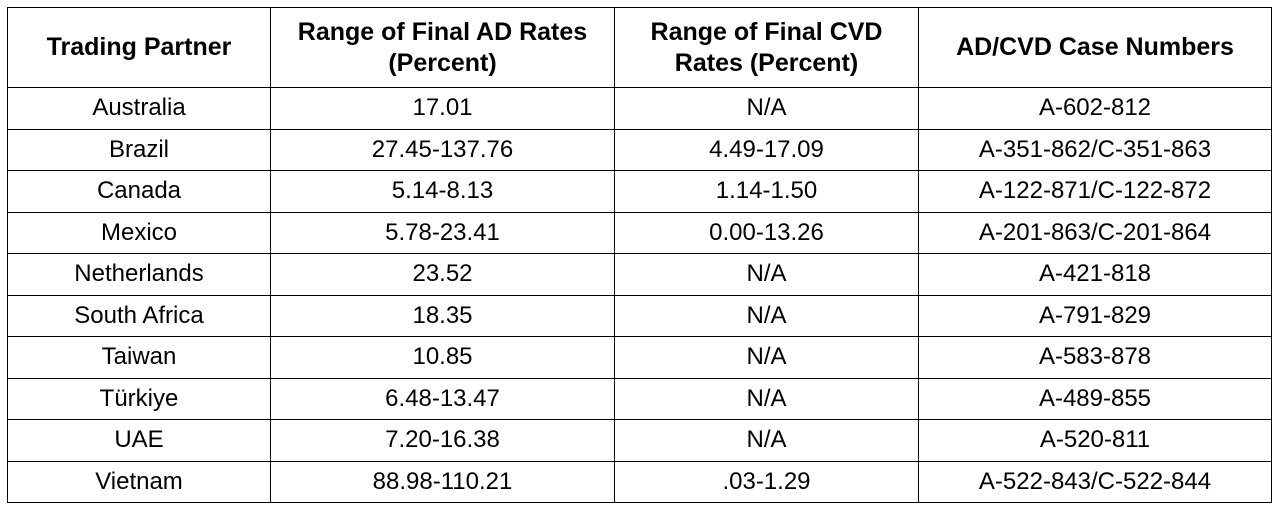  I want to click on cell-trading-partner: UAE, so click(139, 440).